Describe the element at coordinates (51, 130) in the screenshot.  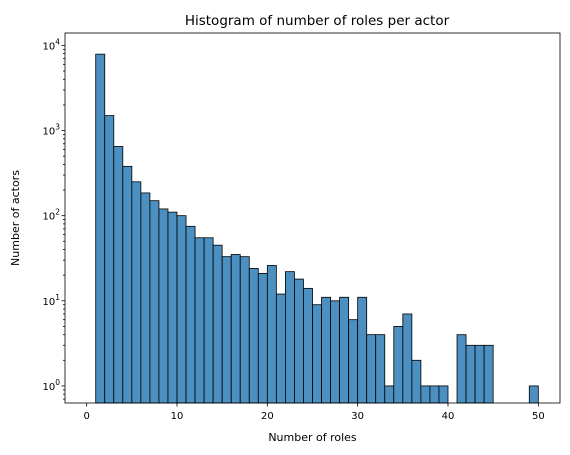
I see `y-tick-label: 10³` at that location.